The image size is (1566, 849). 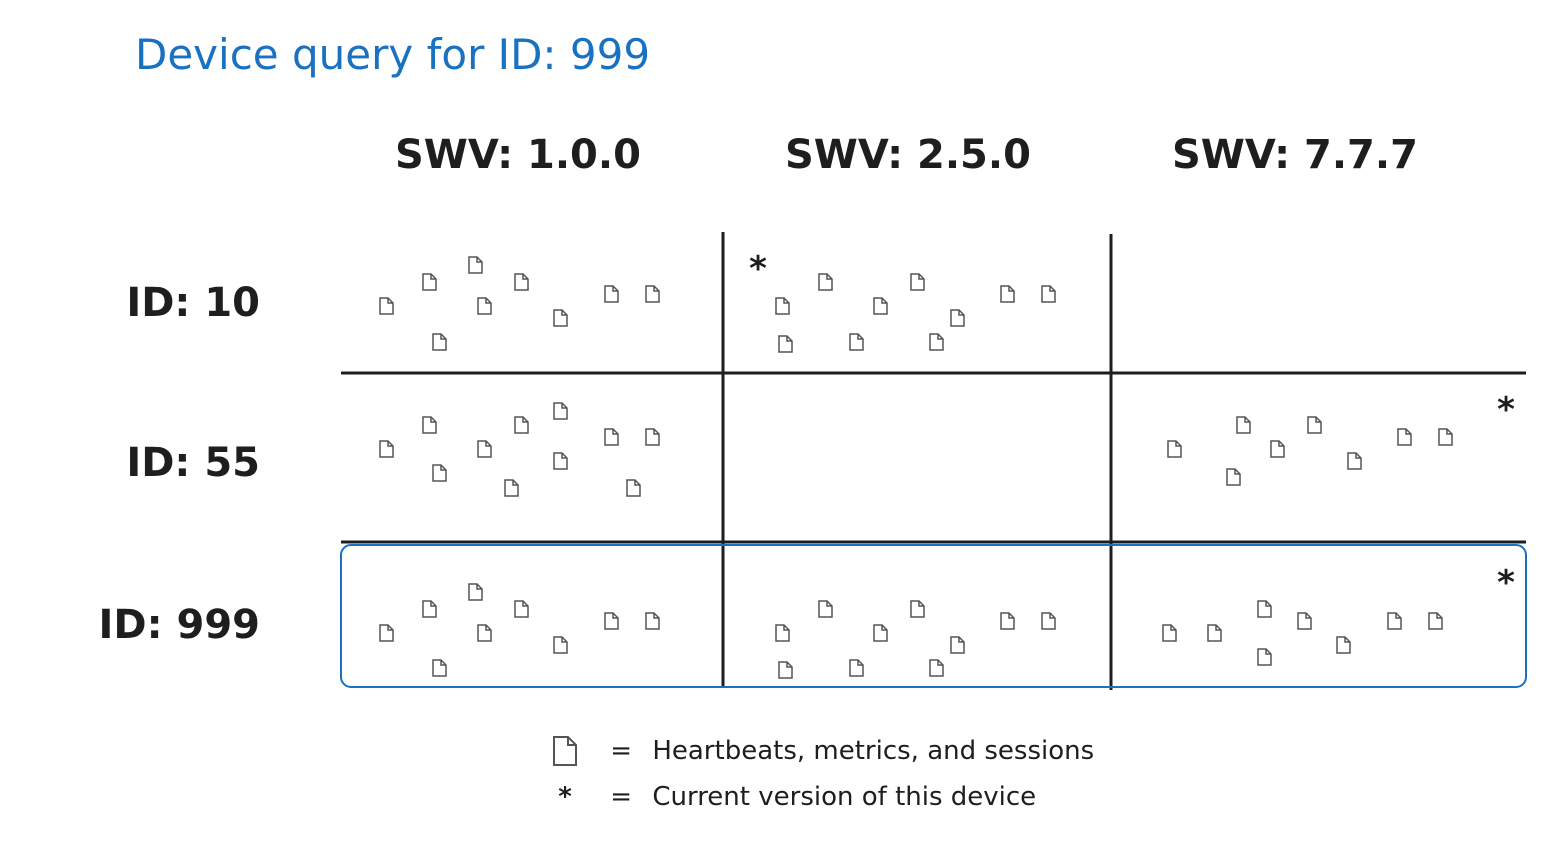 I want to click on legend-item-current: * = Current version of this device, so click(x=794, y=797).